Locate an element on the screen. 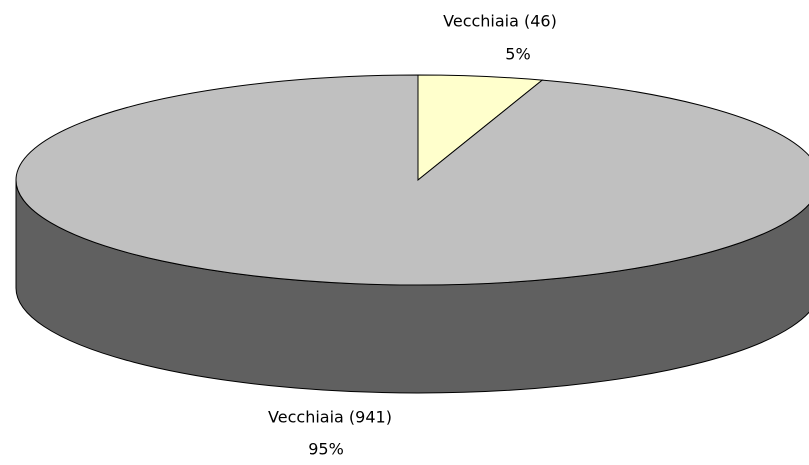  value-label: 5% is located at coordinates (517, 54).